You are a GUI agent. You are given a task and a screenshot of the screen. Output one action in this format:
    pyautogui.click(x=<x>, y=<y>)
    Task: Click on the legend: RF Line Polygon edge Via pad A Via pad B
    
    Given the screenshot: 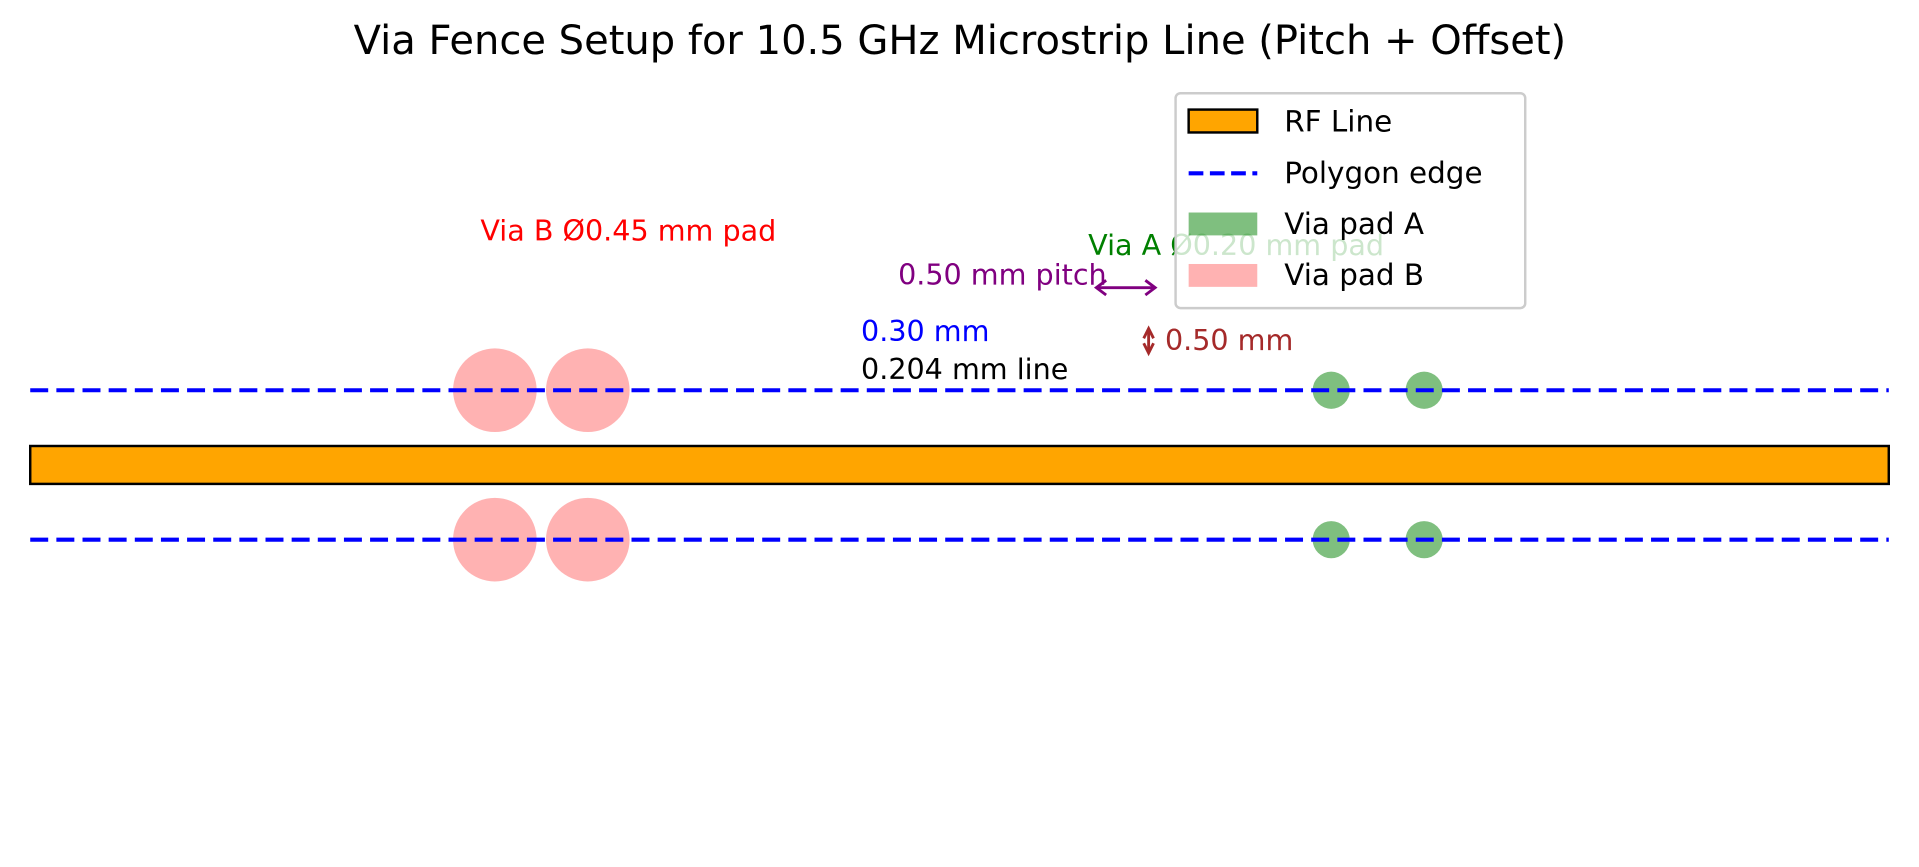 What is the action you would take?
    pyautogui.click(x=1350, y=201)
    